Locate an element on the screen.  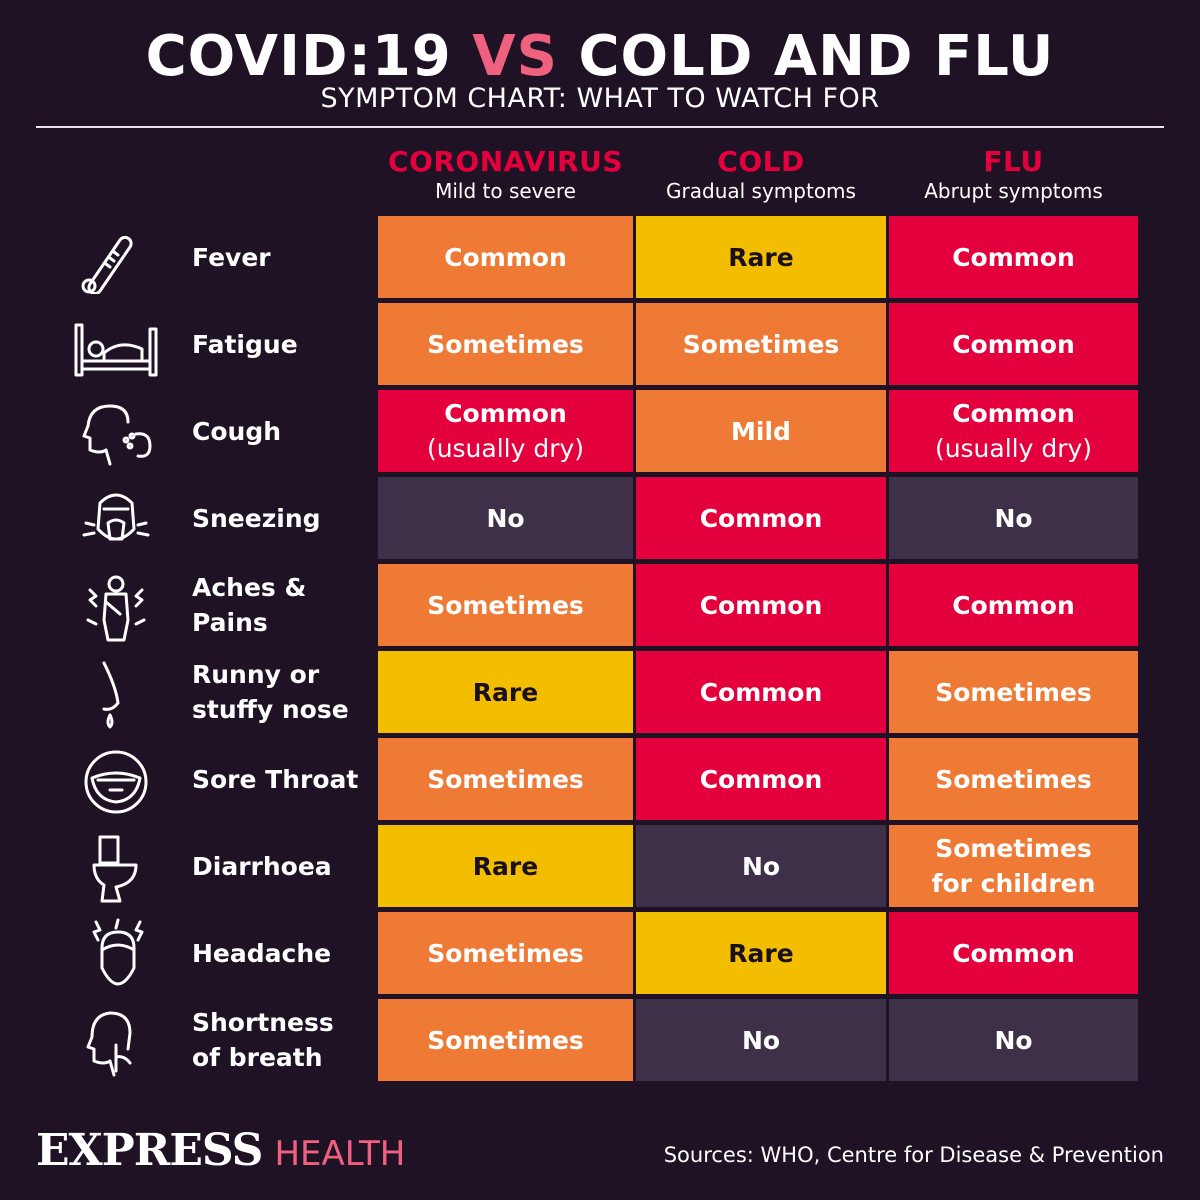
symptom-label: Sneezing is located at coordinates (256, 518).